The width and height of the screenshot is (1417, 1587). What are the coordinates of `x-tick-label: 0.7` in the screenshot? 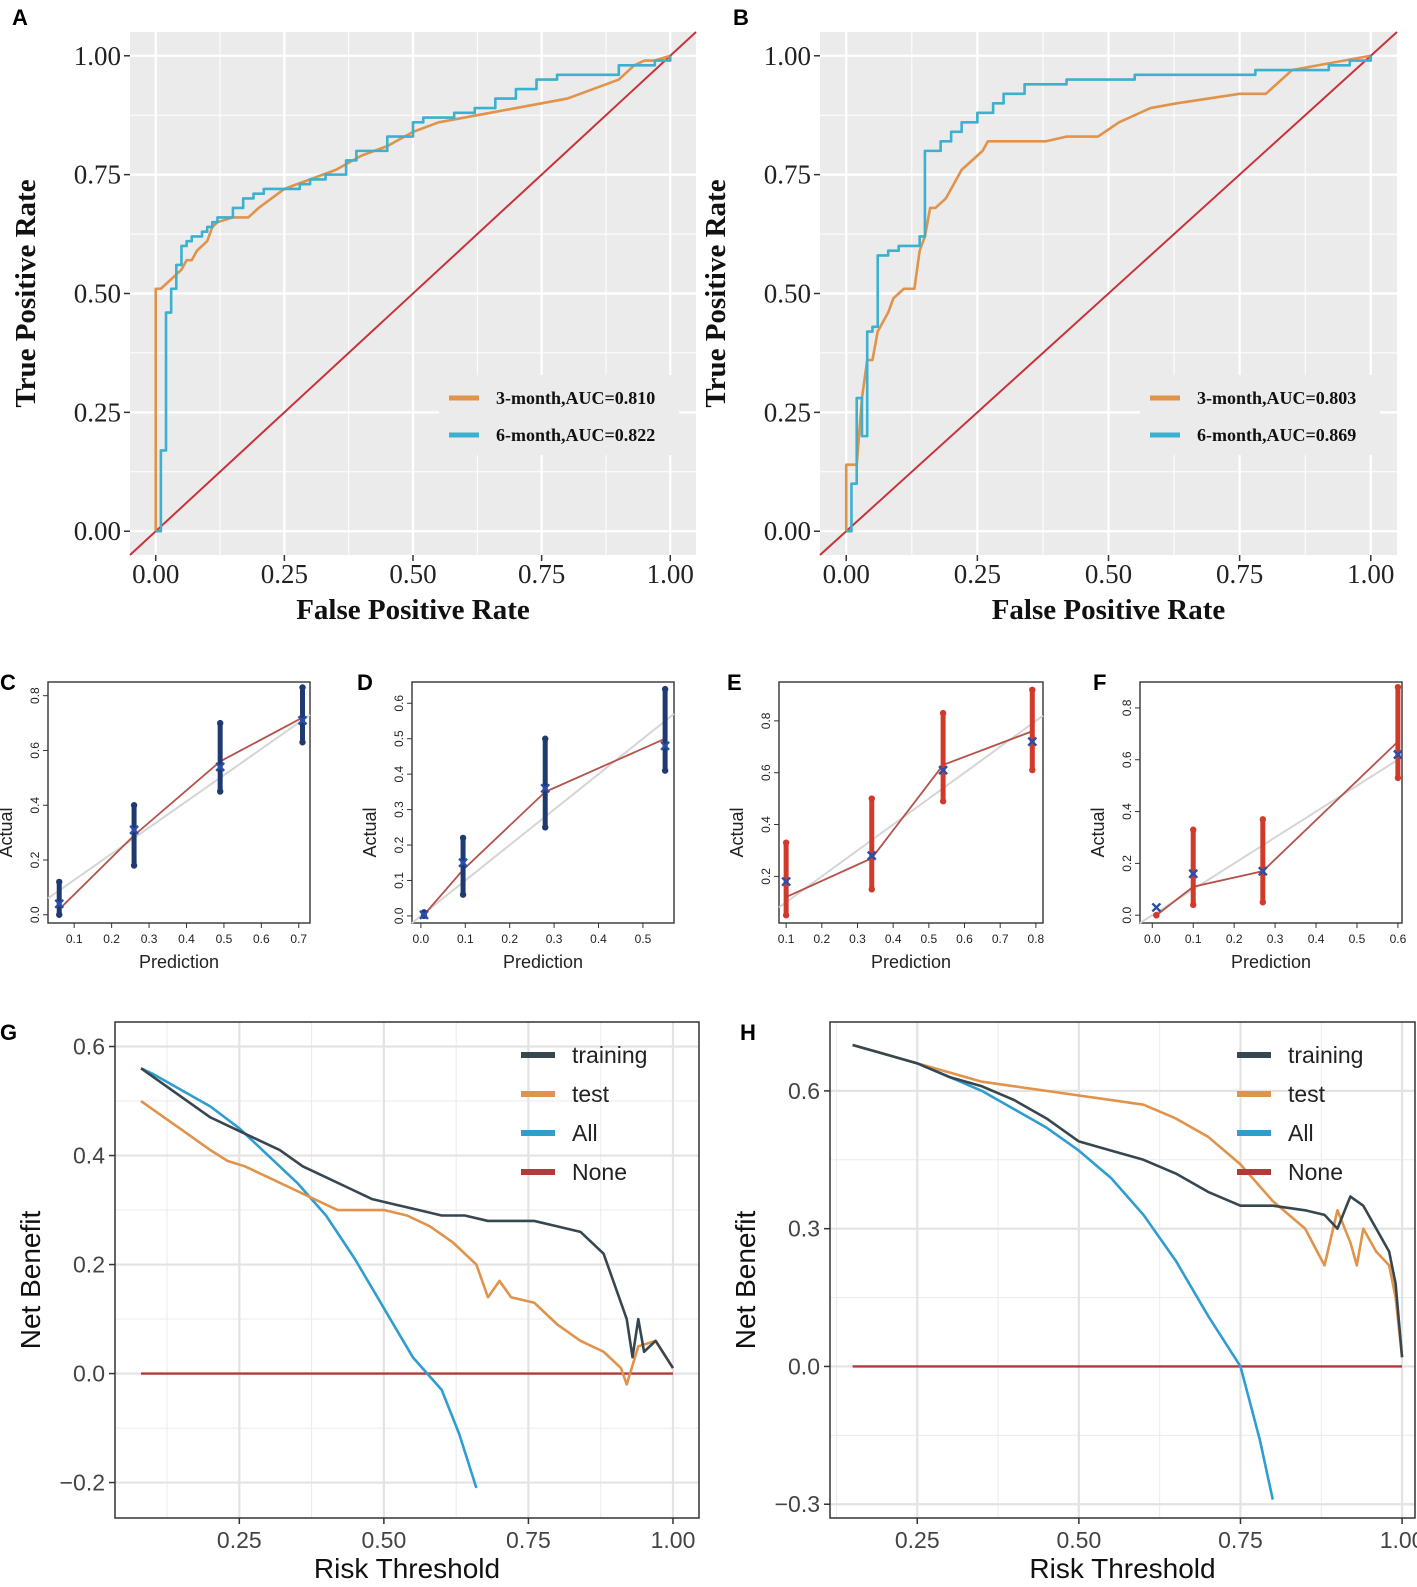 It's located at (298, 939).